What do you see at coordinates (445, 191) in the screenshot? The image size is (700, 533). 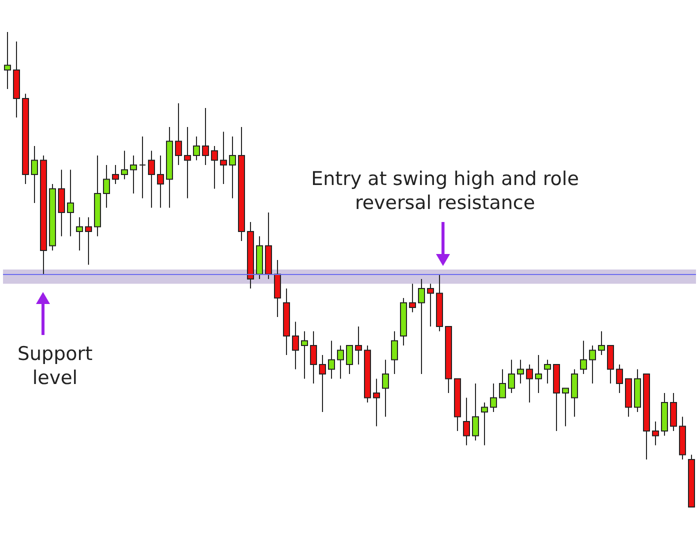 I see `annotation: Entry at swing high and role reversal resistance` at bounding box center [445, 191].